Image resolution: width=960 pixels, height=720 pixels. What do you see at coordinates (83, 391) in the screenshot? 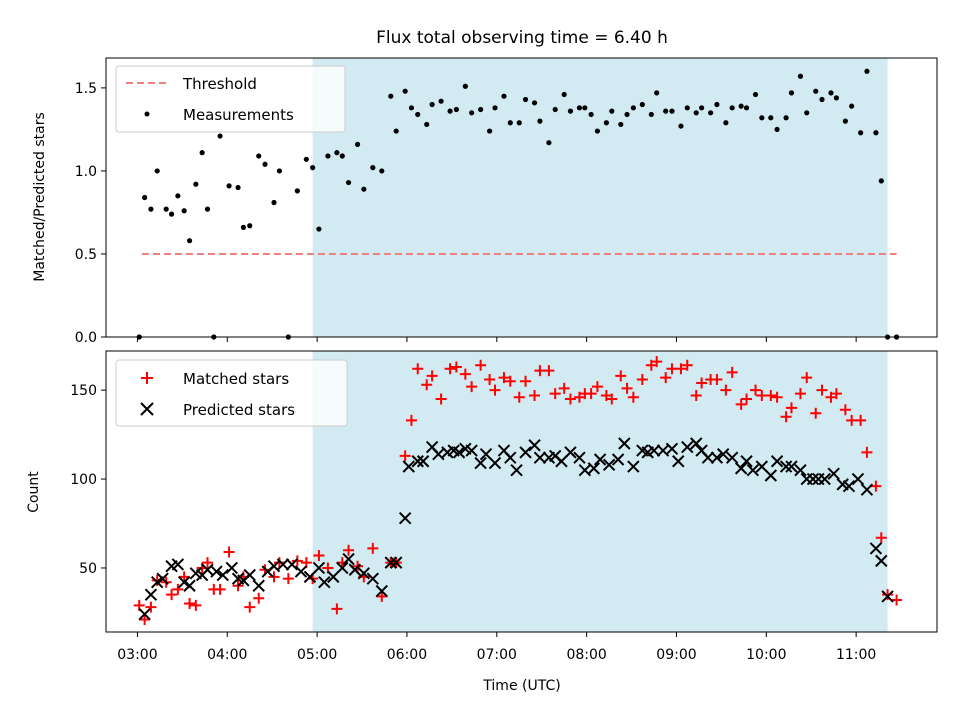
I see `count-y-tick-label: 150` at bounding box center [83, 391].